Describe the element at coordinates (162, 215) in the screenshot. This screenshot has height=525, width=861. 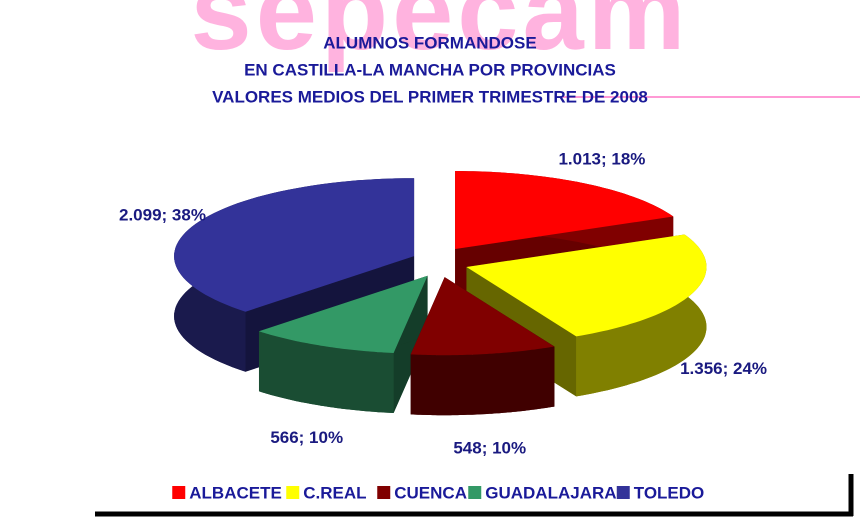
I see `data-label: 2.099; 38%` at that location.